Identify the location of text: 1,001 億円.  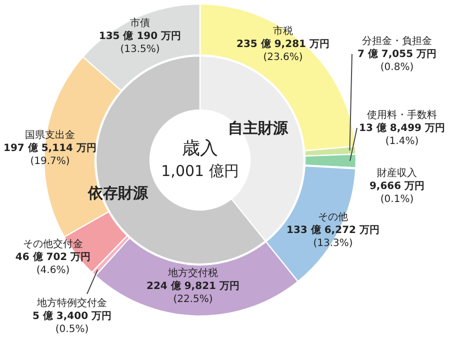
(200, 171).